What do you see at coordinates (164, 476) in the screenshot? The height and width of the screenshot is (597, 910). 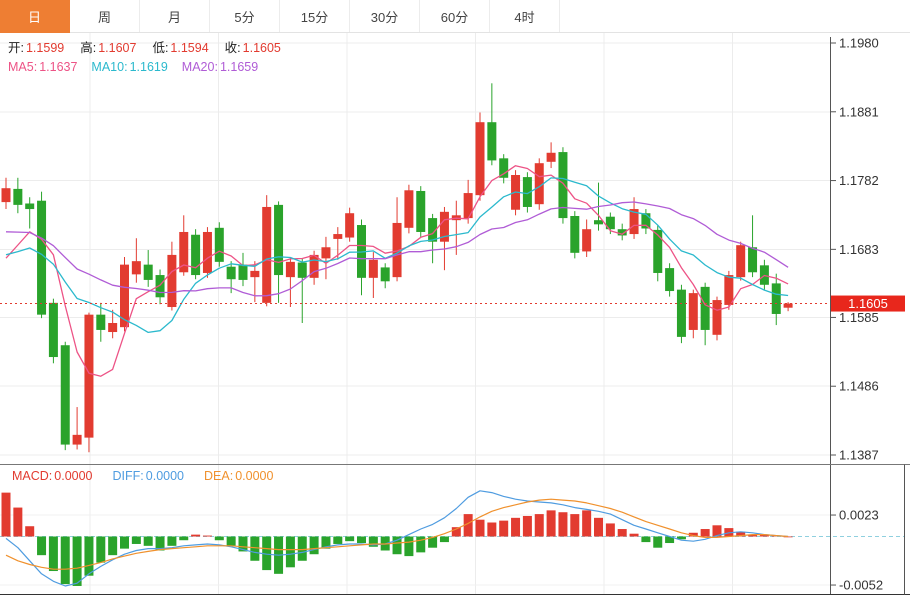 I see `macd_header-diff-value: 0.0000` at bounding box center [164, 476].